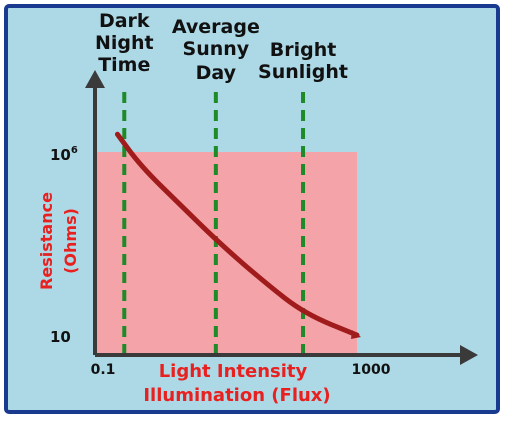 This screenshot has height=425, width=506. Describe the element at coordinates (103, 370) in the screenshot. I see `x-tick-label-0.1: 0.1` at that location.